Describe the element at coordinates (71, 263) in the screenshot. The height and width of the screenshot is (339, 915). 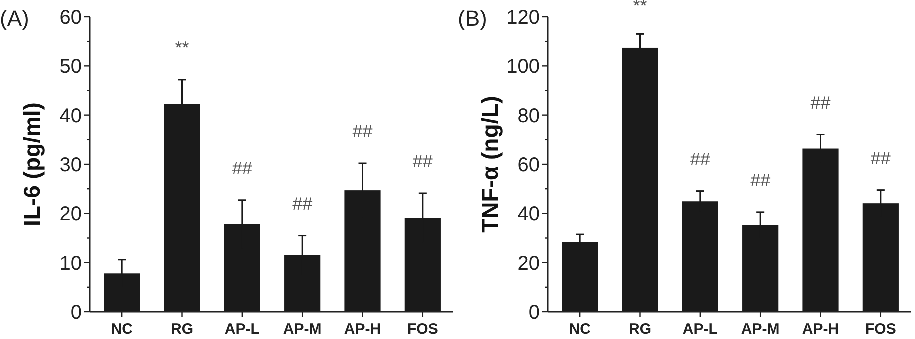
I see `y-tick-label: 10` at that location.